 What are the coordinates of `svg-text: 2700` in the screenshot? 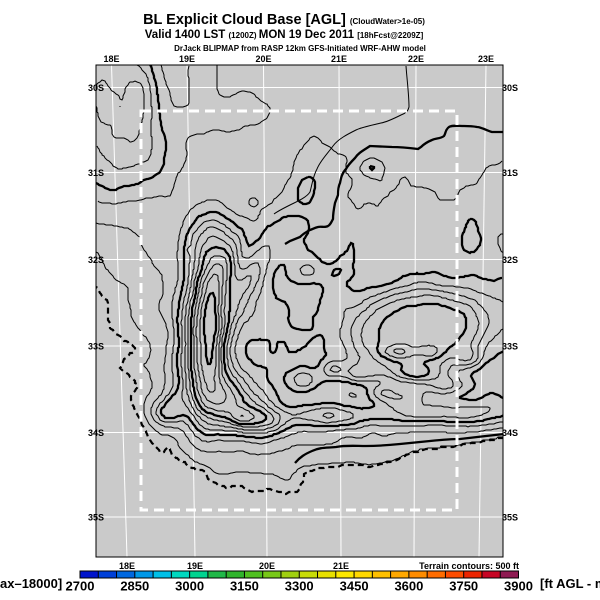 It's located at (80, 586).